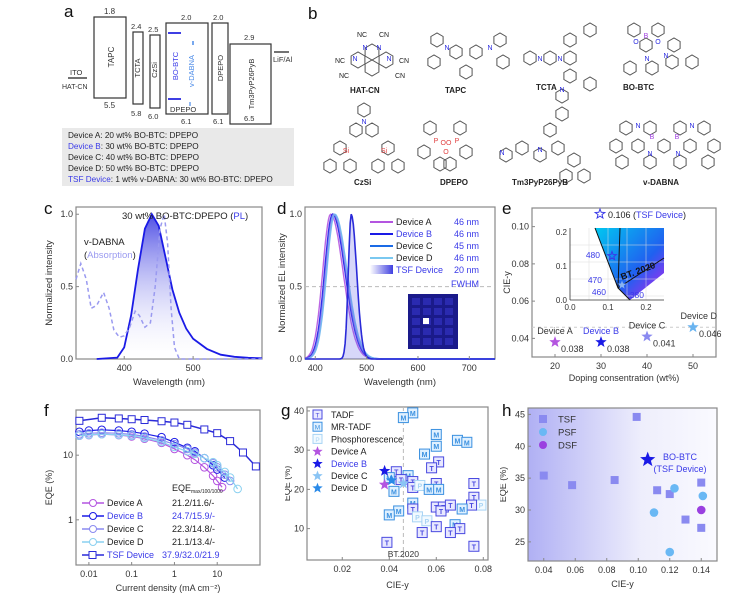 The width and height of the screenshot is (756, 600). What do you see at coordinates (436, 141) in the screenshot?
I see `atom-P: P` at bounding box center [436, 141].